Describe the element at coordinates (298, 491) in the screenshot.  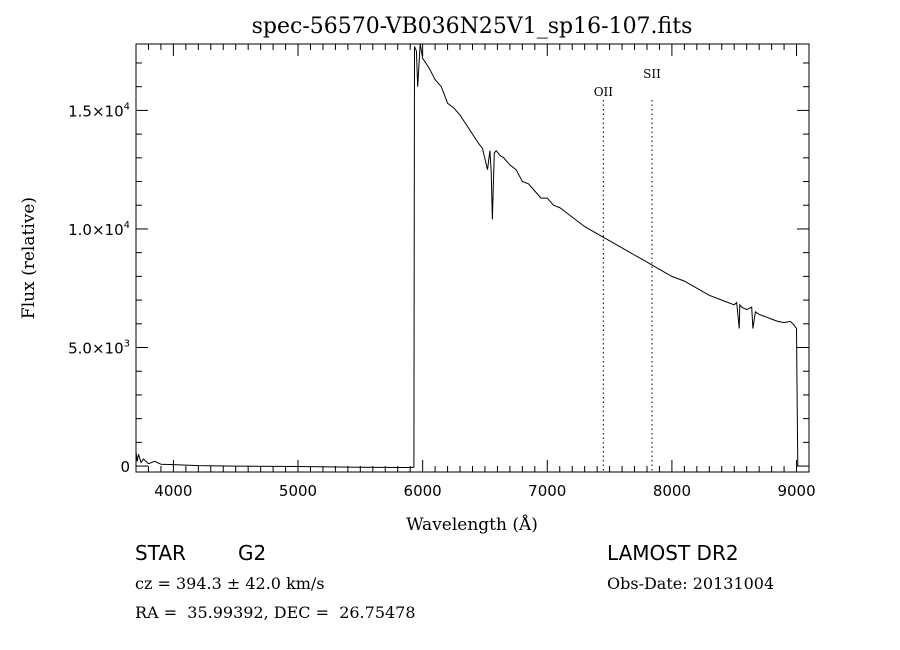
I see `x-tick-label: 5000` at that location.